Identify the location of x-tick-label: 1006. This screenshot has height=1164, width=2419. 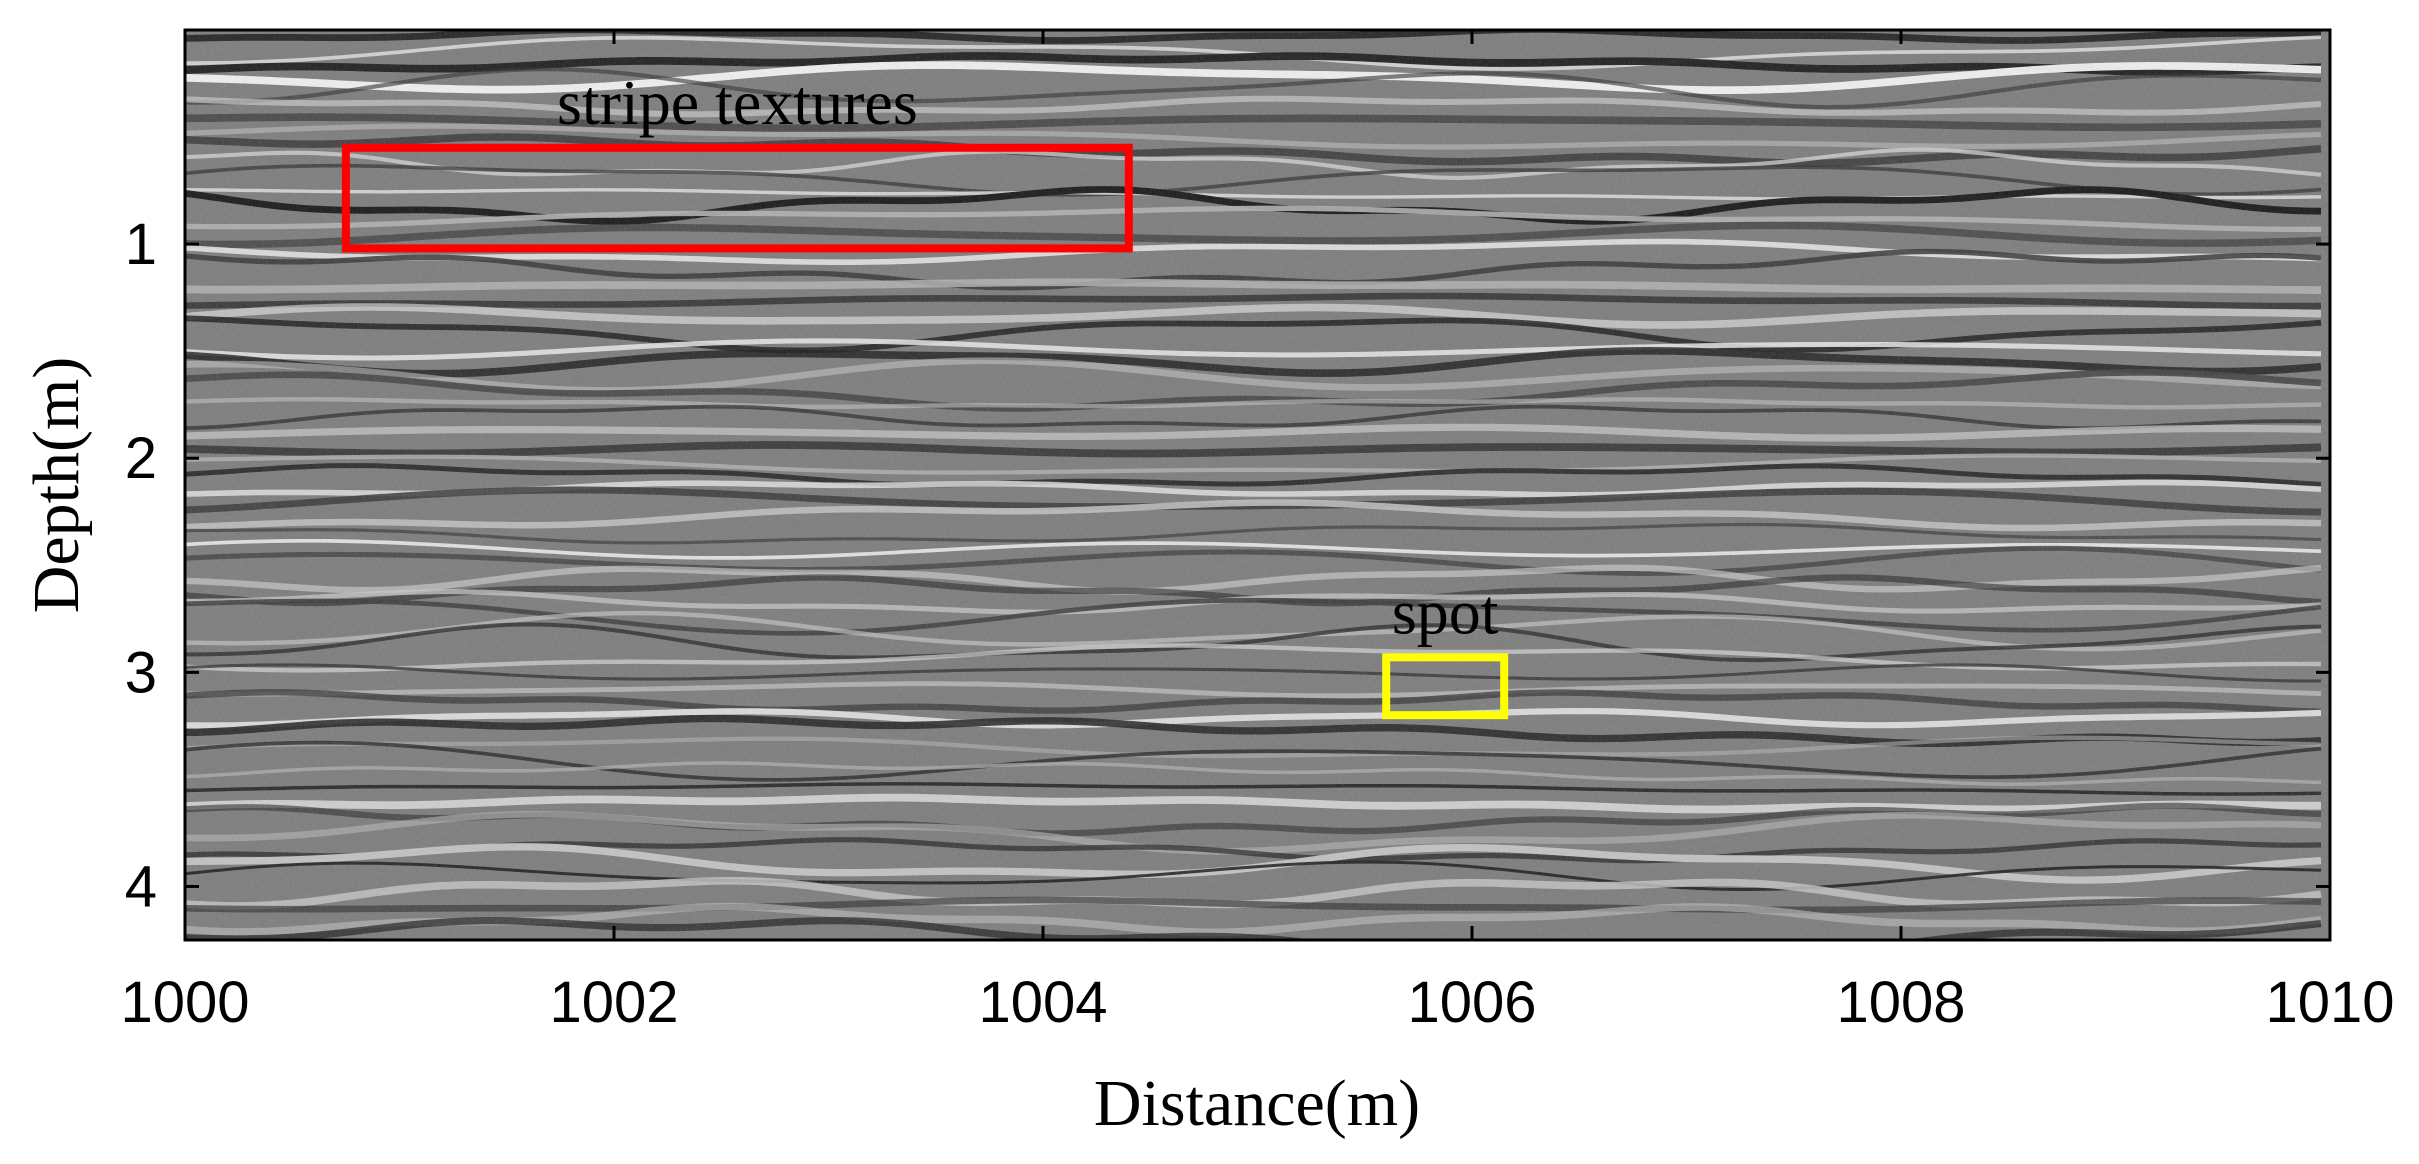
(1471, 1002).